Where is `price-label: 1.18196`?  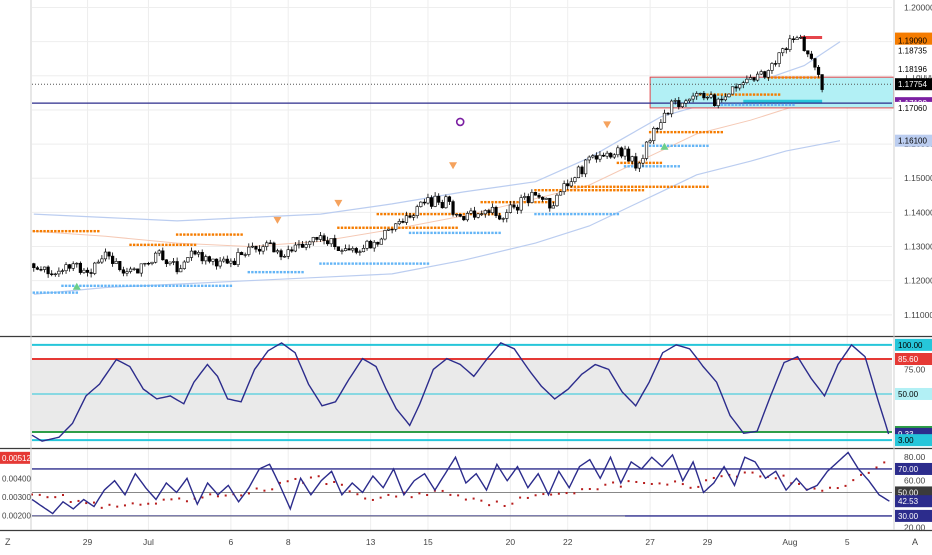
price-label: 1.18196 is located at coordinates (912, 69).